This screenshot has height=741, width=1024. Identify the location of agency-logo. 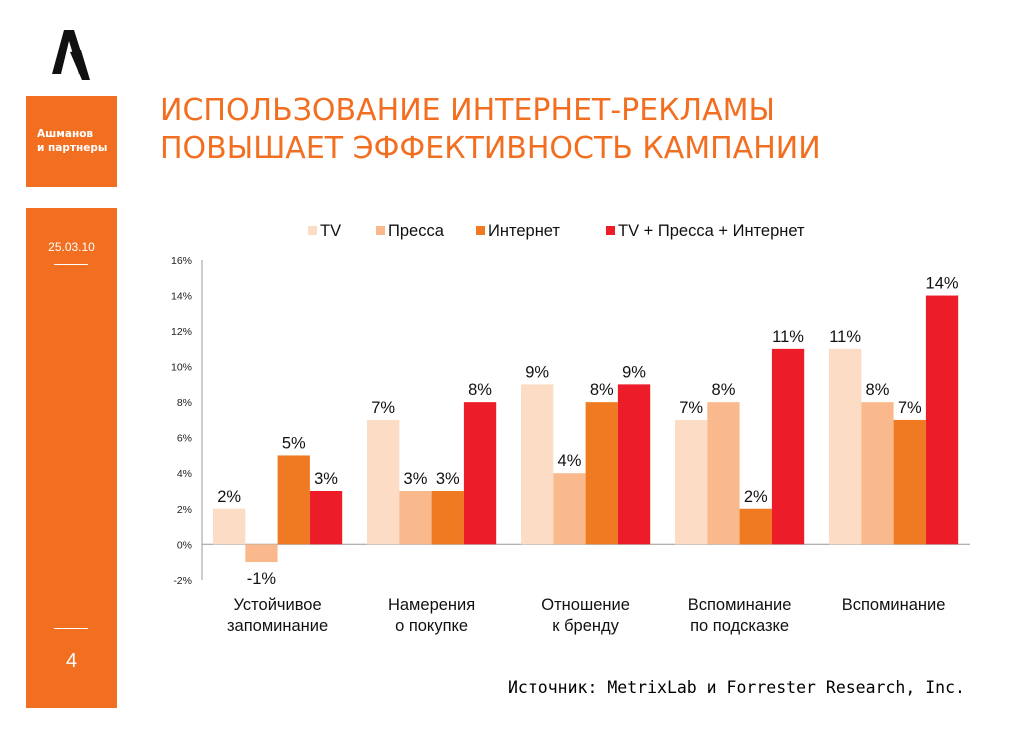
(71, 55).